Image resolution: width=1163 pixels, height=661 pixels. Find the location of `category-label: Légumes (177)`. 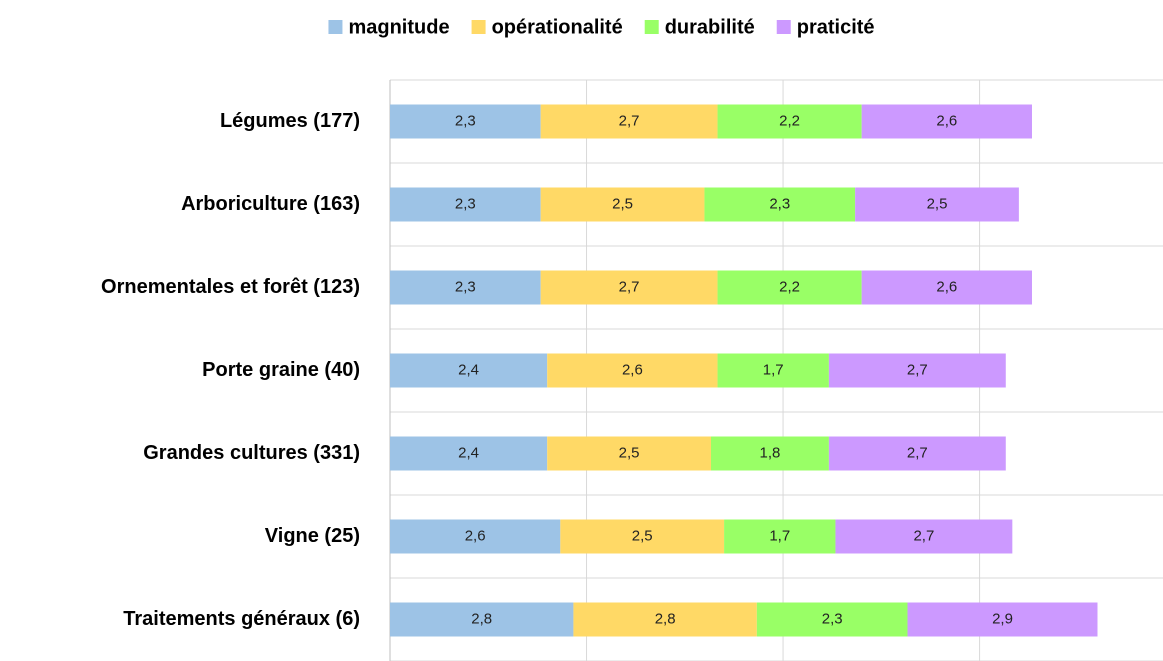

category-label: Légumes (177) is located at coordinates (290, 121).